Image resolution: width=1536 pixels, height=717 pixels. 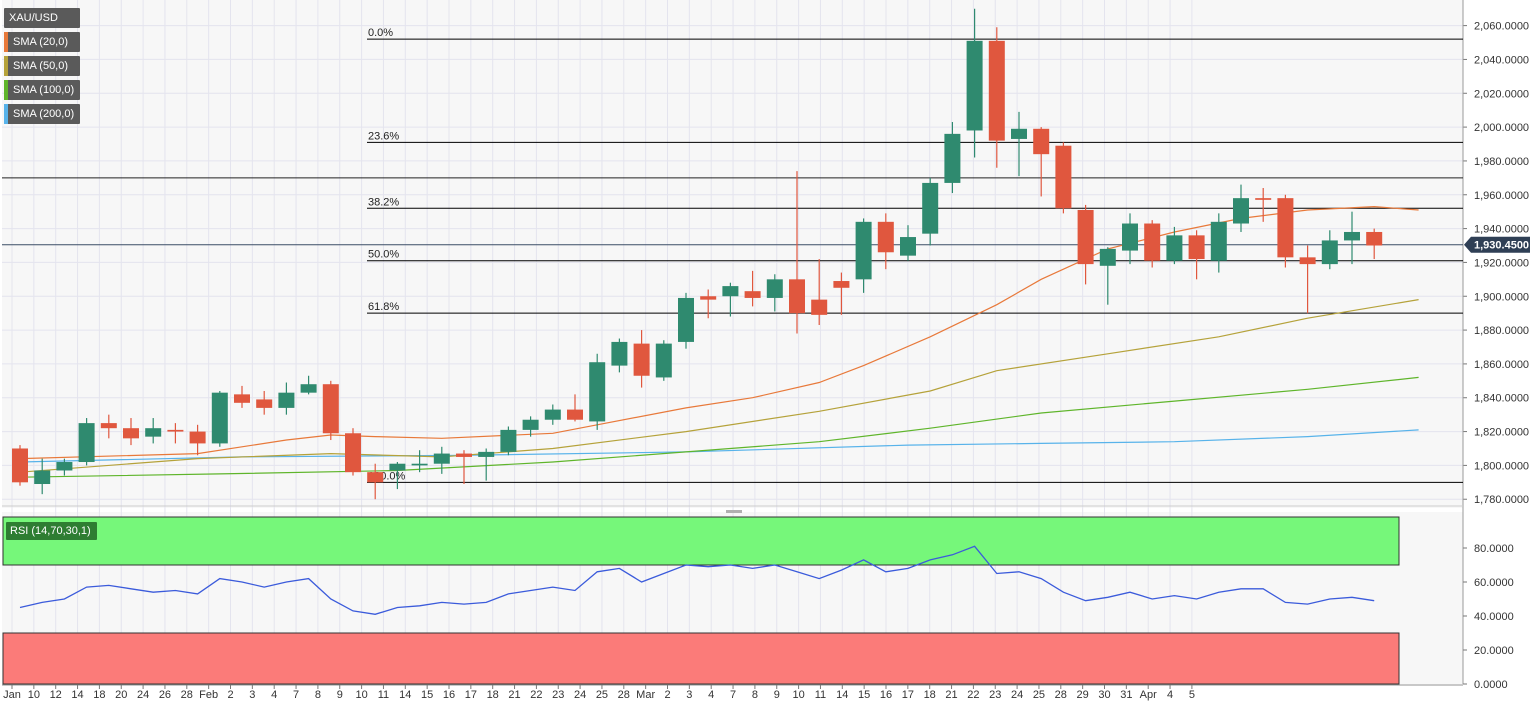 What do you see at coordinates (6, 114) in the screenshot?
I see `sma-200-swatch` at bounding box center [6, 114].